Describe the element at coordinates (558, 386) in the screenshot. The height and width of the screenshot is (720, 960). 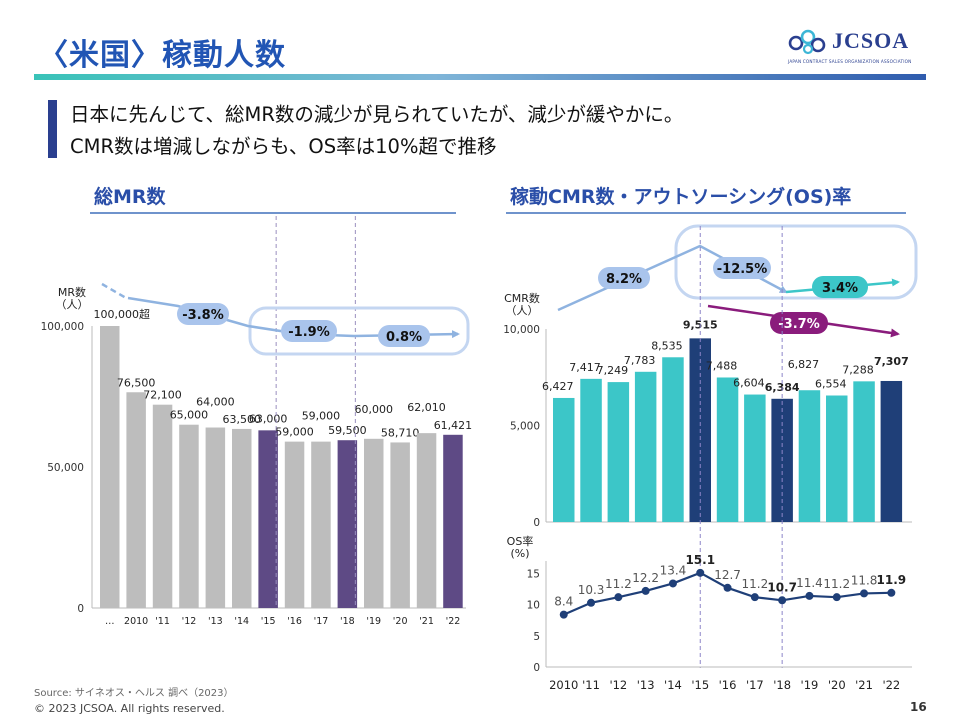
I see `cmr-data-label: 6,427` at that location.